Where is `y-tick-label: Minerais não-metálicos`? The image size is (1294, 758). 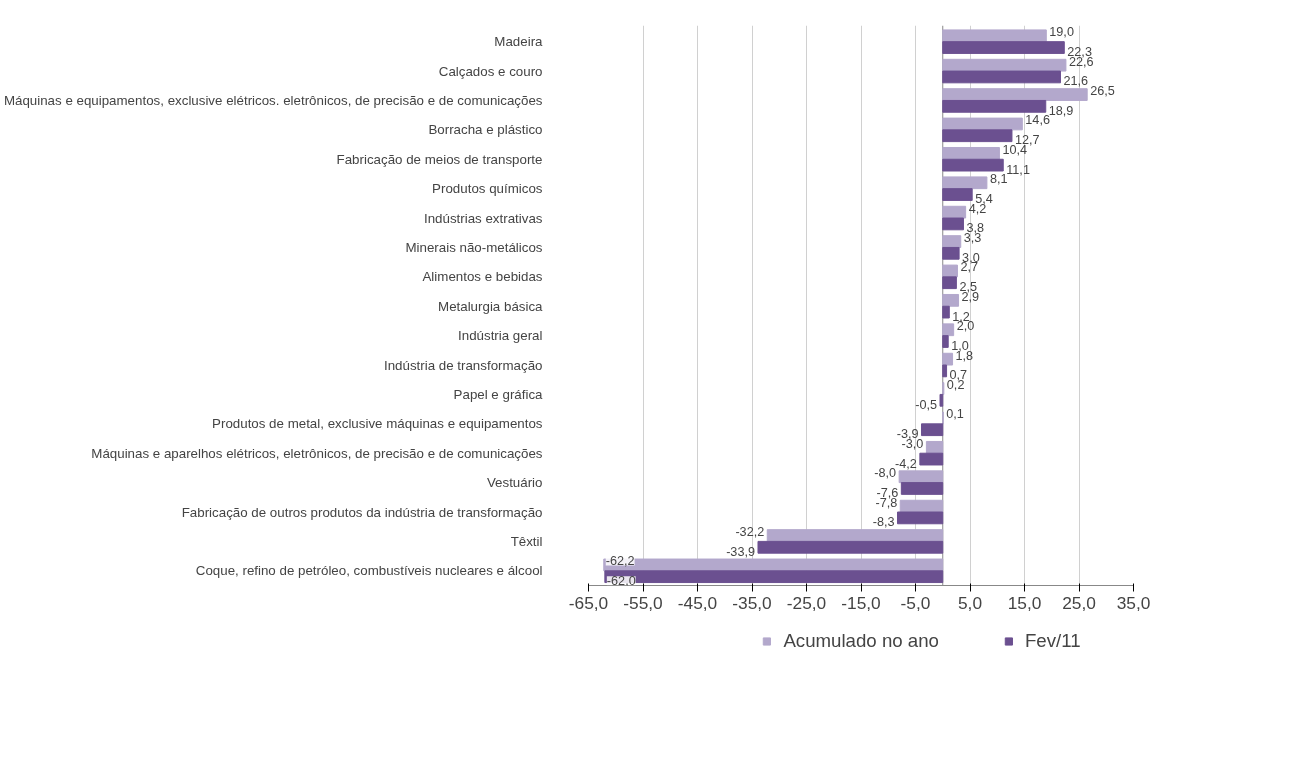
y-tick-label: Minerais não-metálicos is located at coordinates (474, 247).